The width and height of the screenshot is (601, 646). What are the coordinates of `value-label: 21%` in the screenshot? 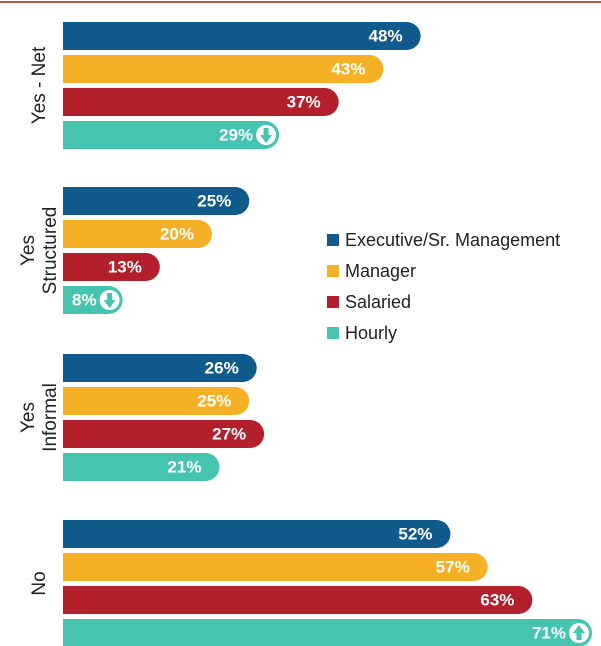 It's located at (184, 466).